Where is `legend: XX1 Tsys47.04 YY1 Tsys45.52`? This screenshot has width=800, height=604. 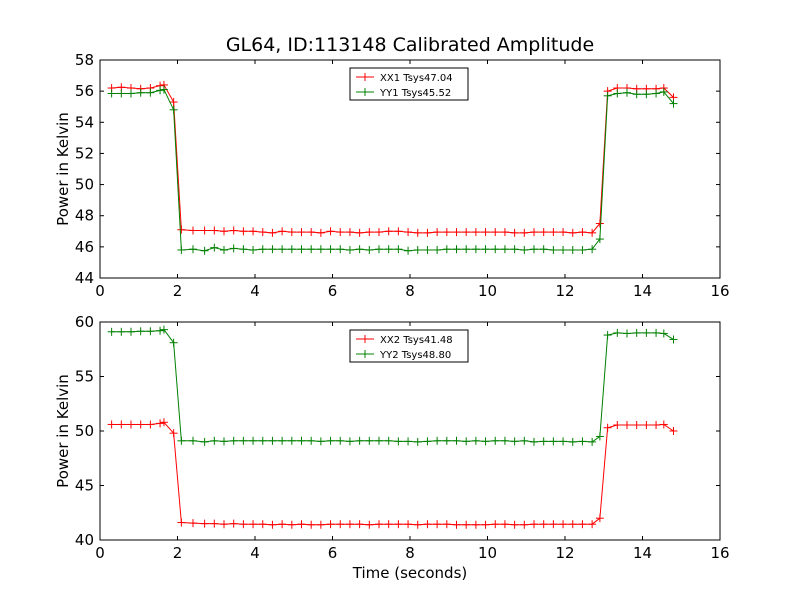
legend: XX1 Tsys47.04 YY1 Tsys45.52 is located at coordinates (409, 84).